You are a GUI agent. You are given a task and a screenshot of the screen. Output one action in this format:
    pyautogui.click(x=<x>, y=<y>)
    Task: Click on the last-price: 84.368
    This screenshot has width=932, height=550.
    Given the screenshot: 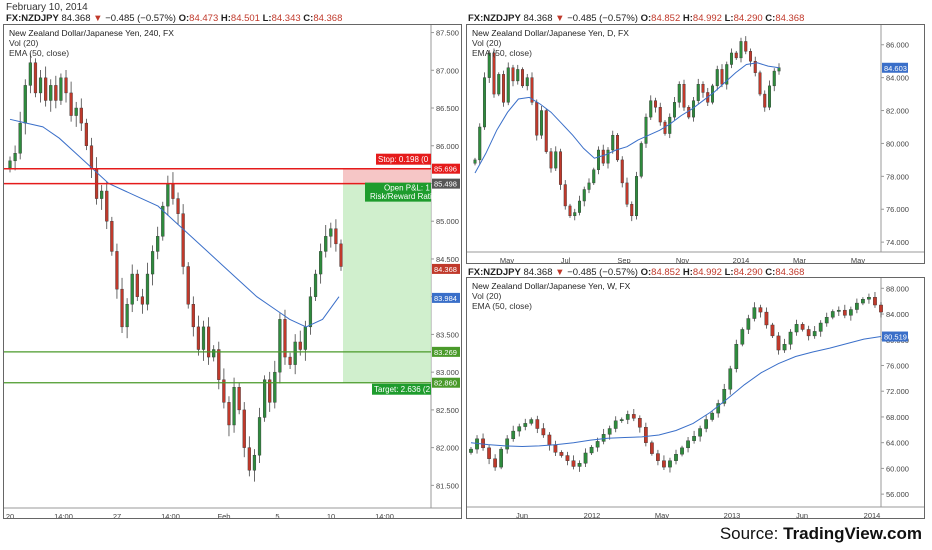 What is the action you would take?
    pyautogui.click(x=538, y=18)
    